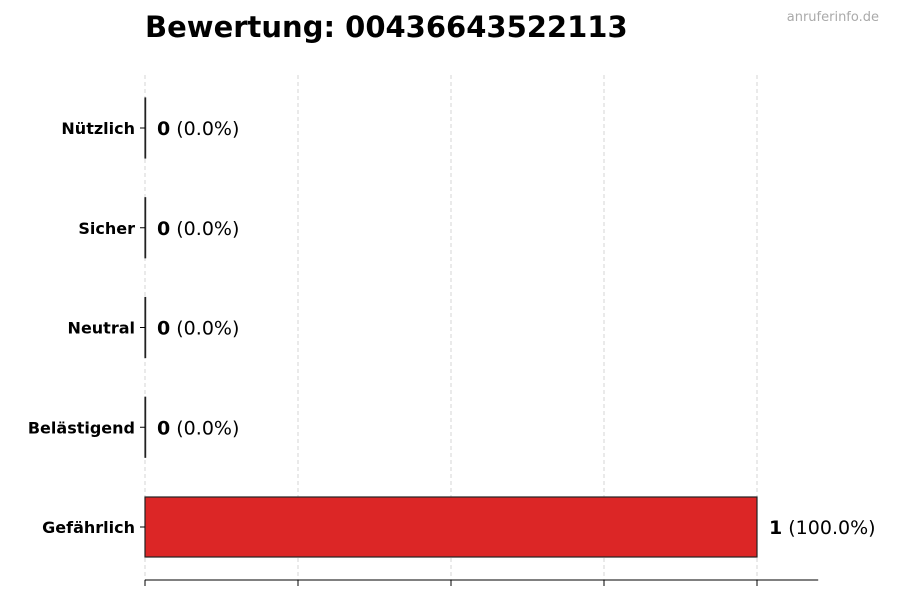 The width and height of the screenshot is (900, 600). Describe the element at coordinates (106, 228) in the screenshot. I see `category-label: Sicher` at that location.